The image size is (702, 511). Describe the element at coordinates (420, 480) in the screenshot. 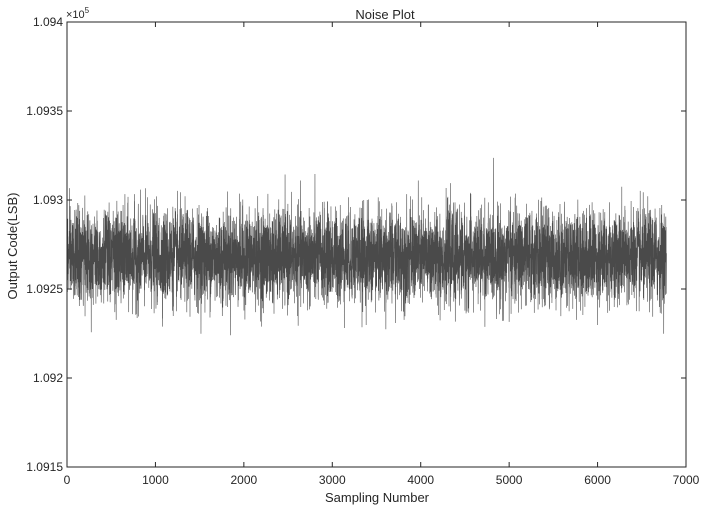

I see `x-tick-label: 4000` at that location.